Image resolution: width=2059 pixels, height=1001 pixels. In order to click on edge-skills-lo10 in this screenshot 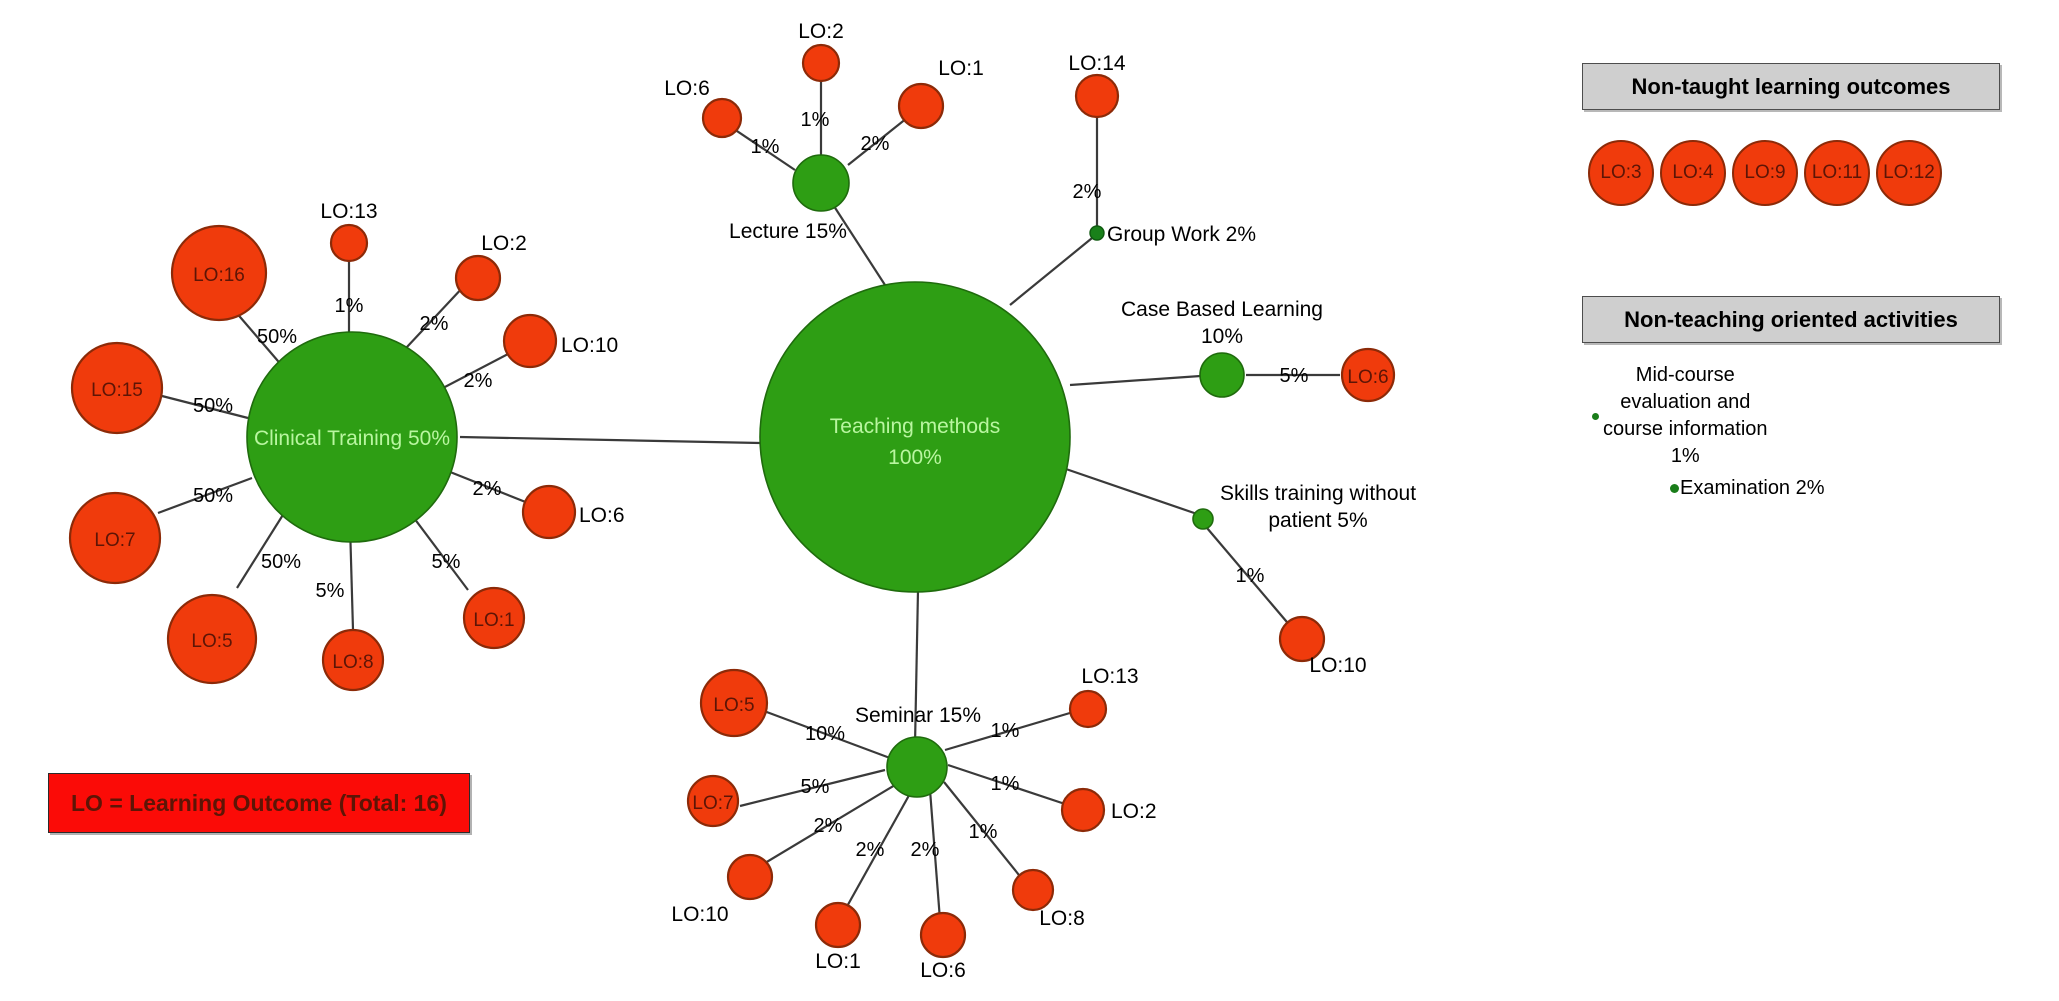, I will do `click(1249, 578)`.